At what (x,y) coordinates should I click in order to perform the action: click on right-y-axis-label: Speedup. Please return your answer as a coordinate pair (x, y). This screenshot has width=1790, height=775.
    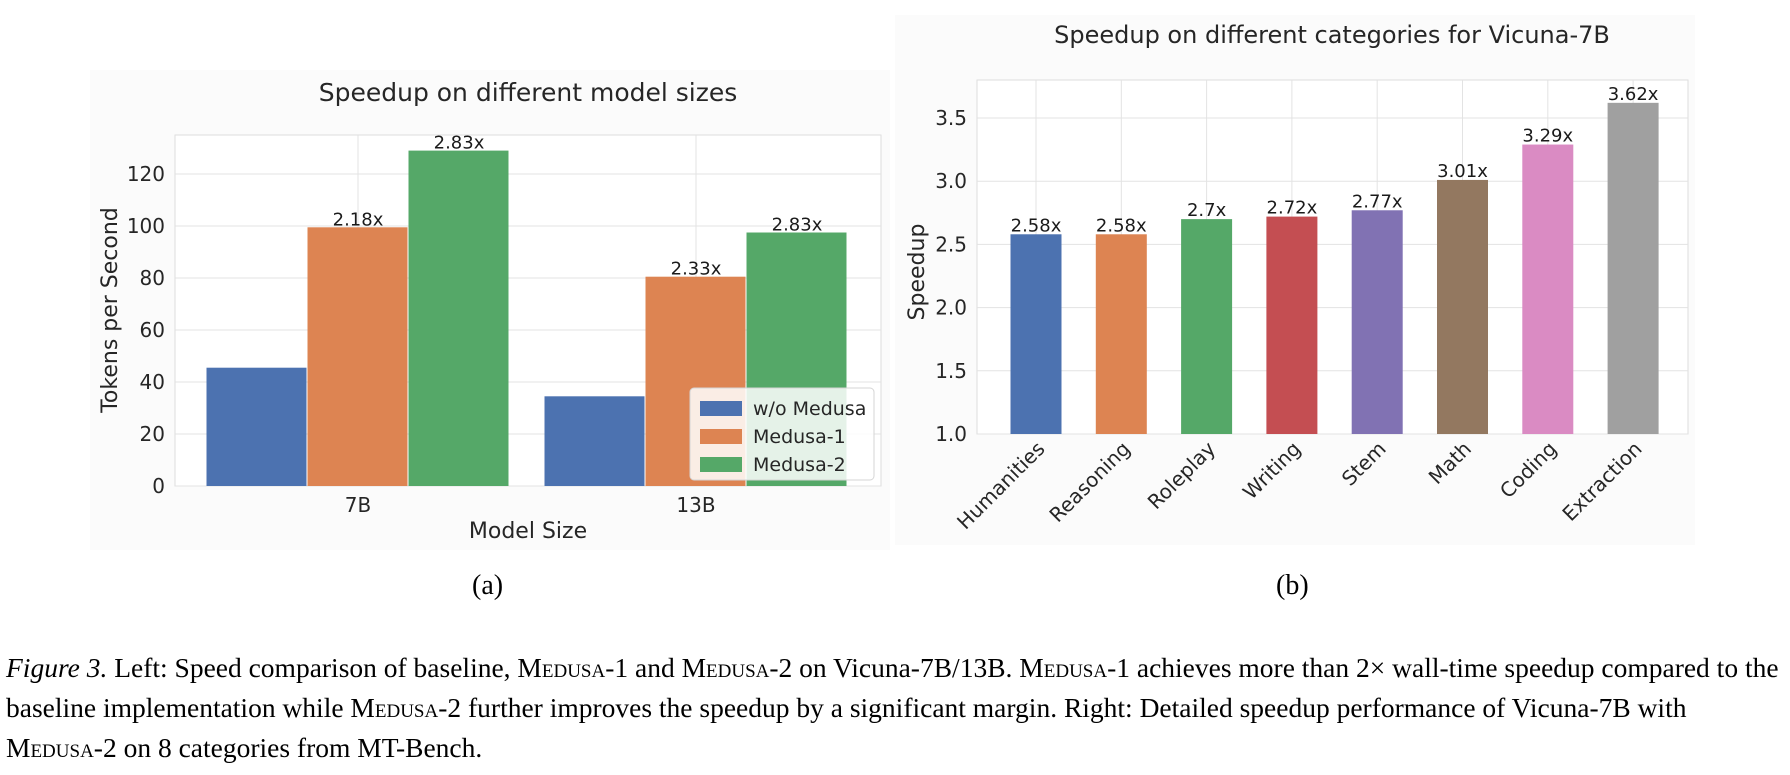
    Looking at the image, I should click on (917, 272).